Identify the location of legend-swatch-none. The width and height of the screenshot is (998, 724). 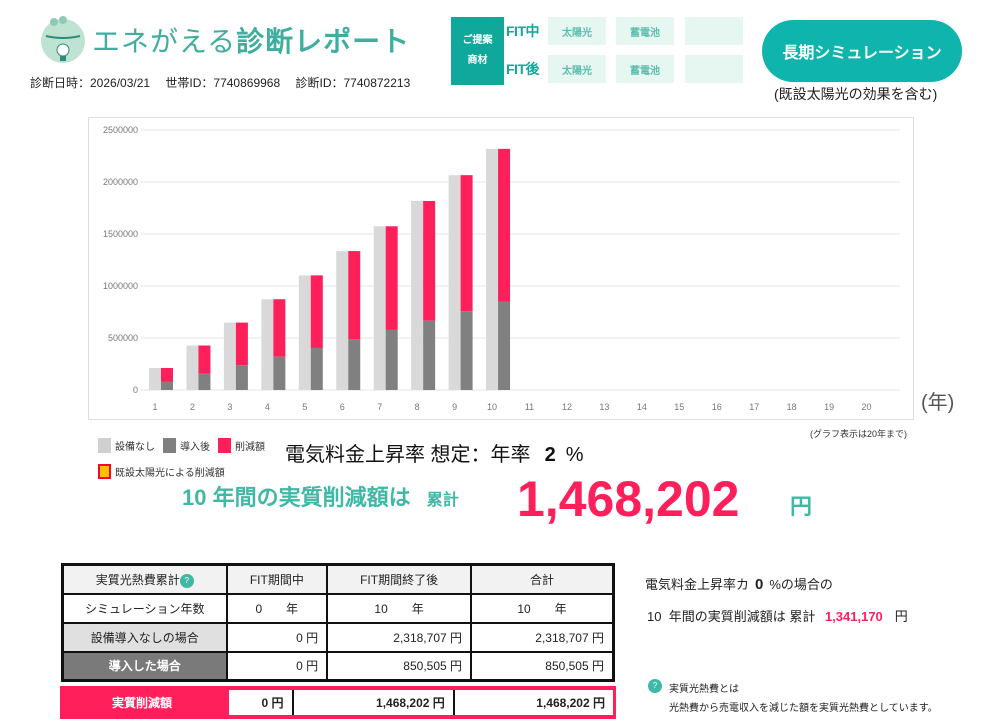
(104, 445).